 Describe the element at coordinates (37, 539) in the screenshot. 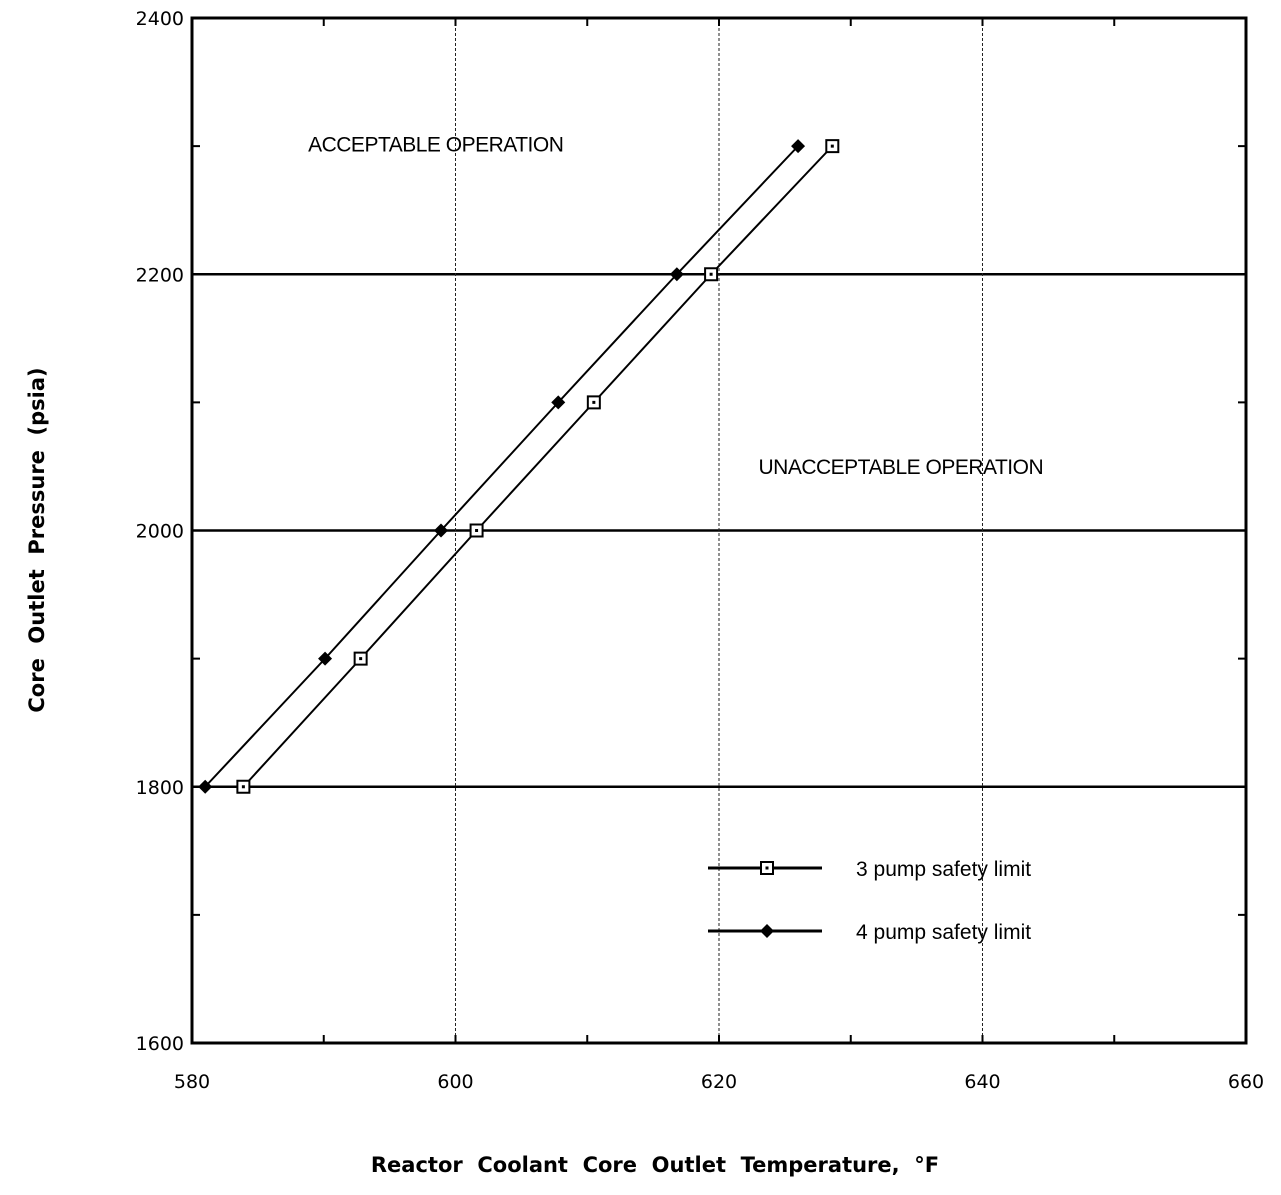

I see `y-axis-title: Core Outlet Pressure (psia)` at that location.